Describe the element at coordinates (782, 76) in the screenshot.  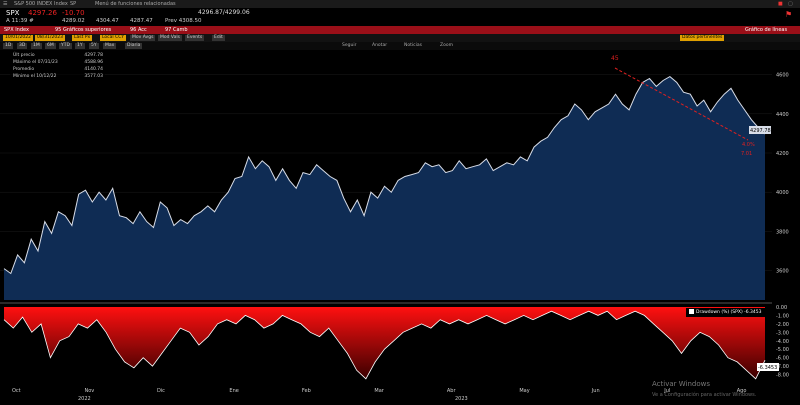
I see `y-tick-label: 4600` at that location.